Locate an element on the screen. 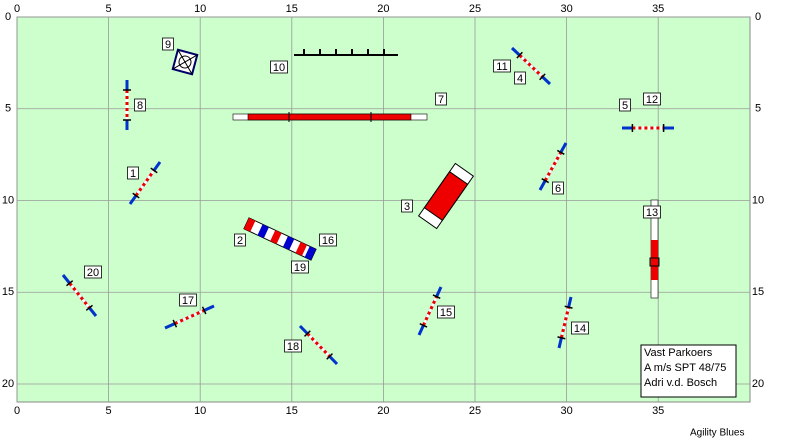 This screenshot has height=444, width=800. obstacle-number: 1 is located at coordinates (133, 174).